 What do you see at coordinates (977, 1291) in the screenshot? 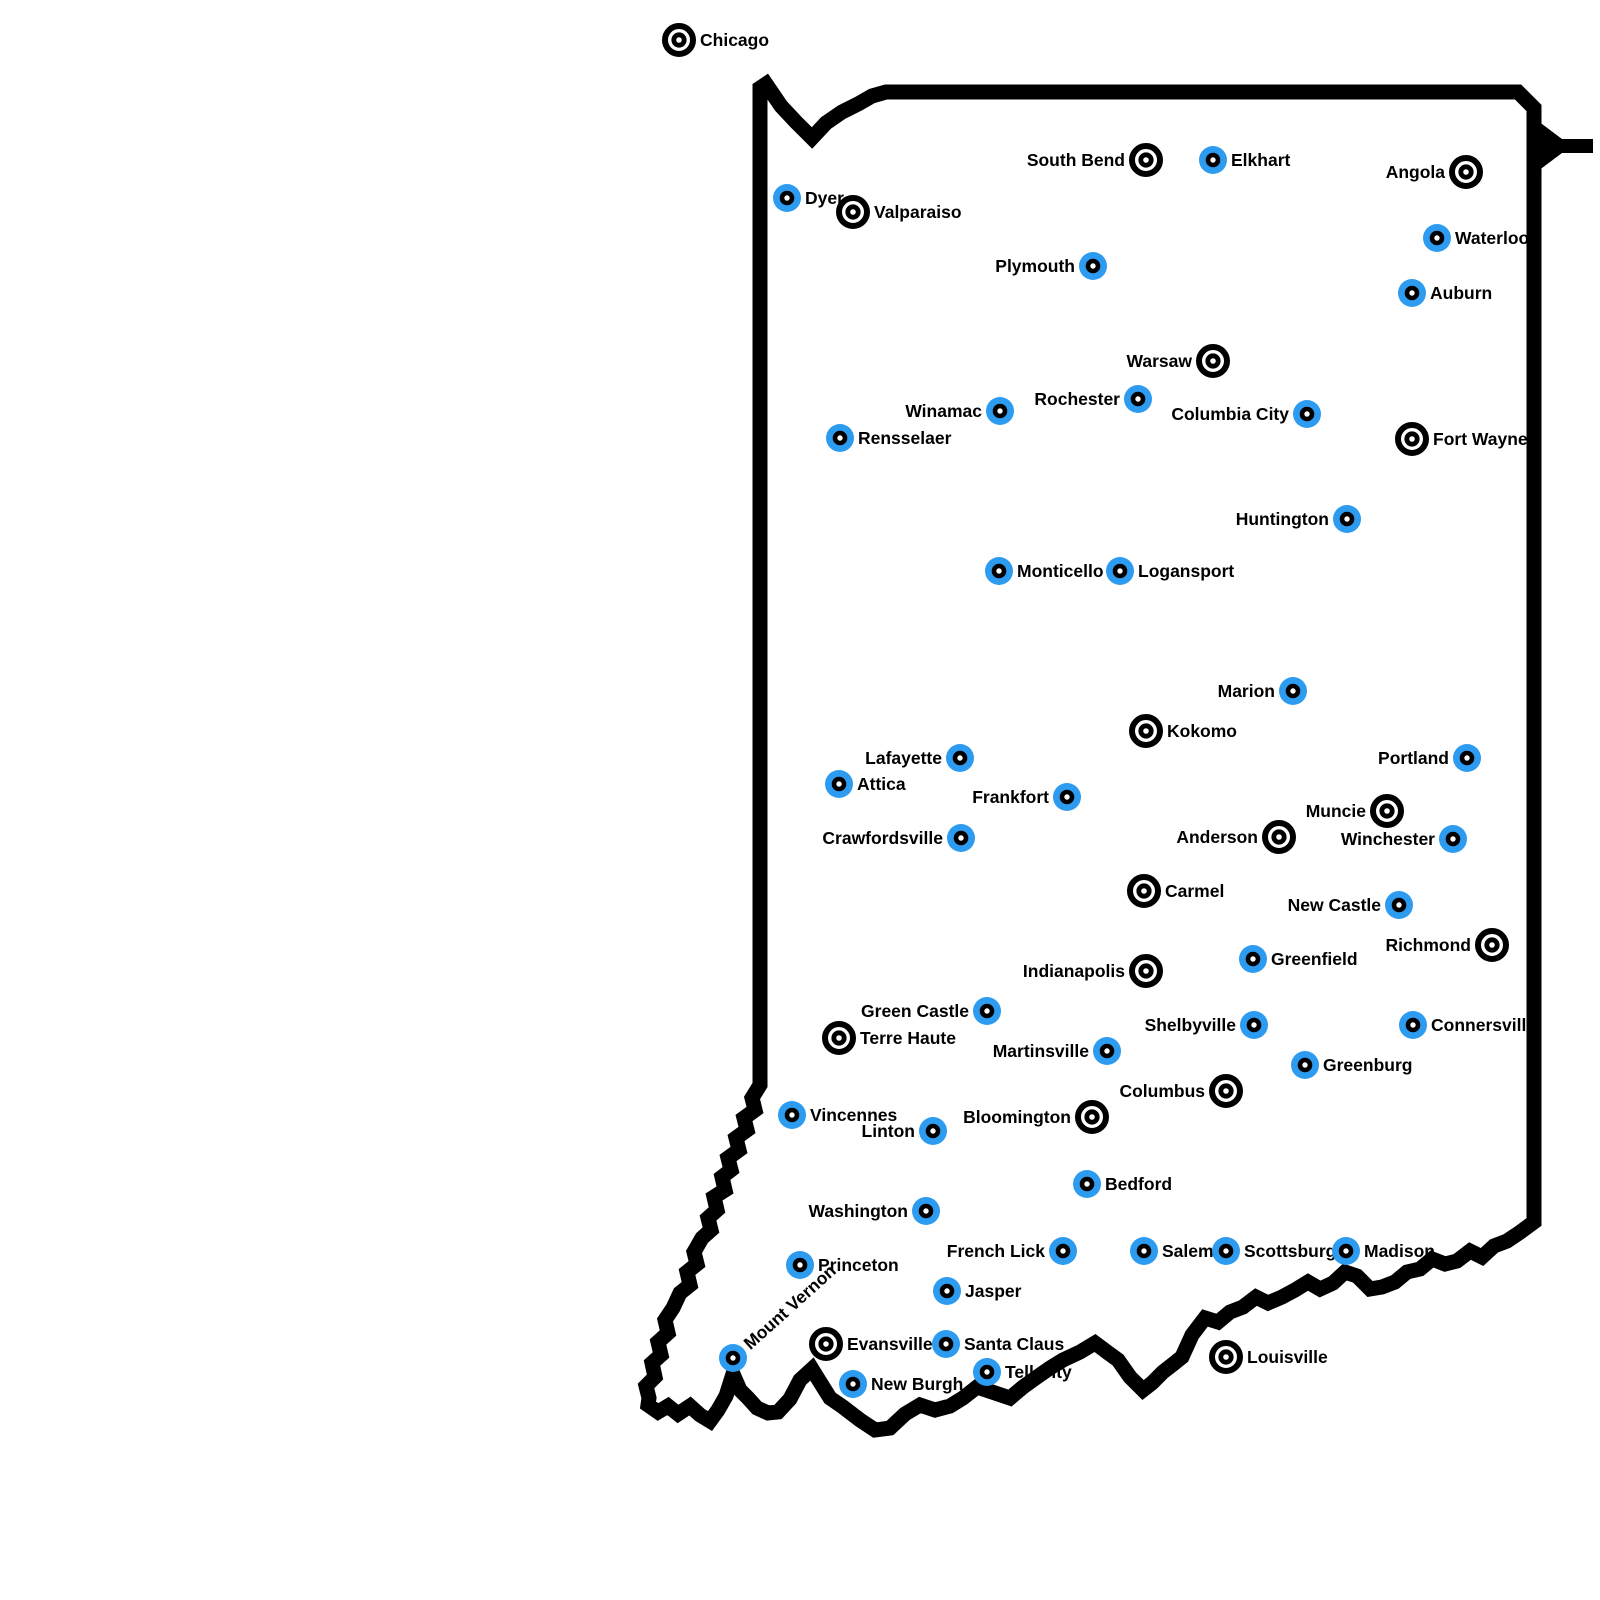
I see `city-marker-jasper: Jasper` at bounding box center [977, 1291].